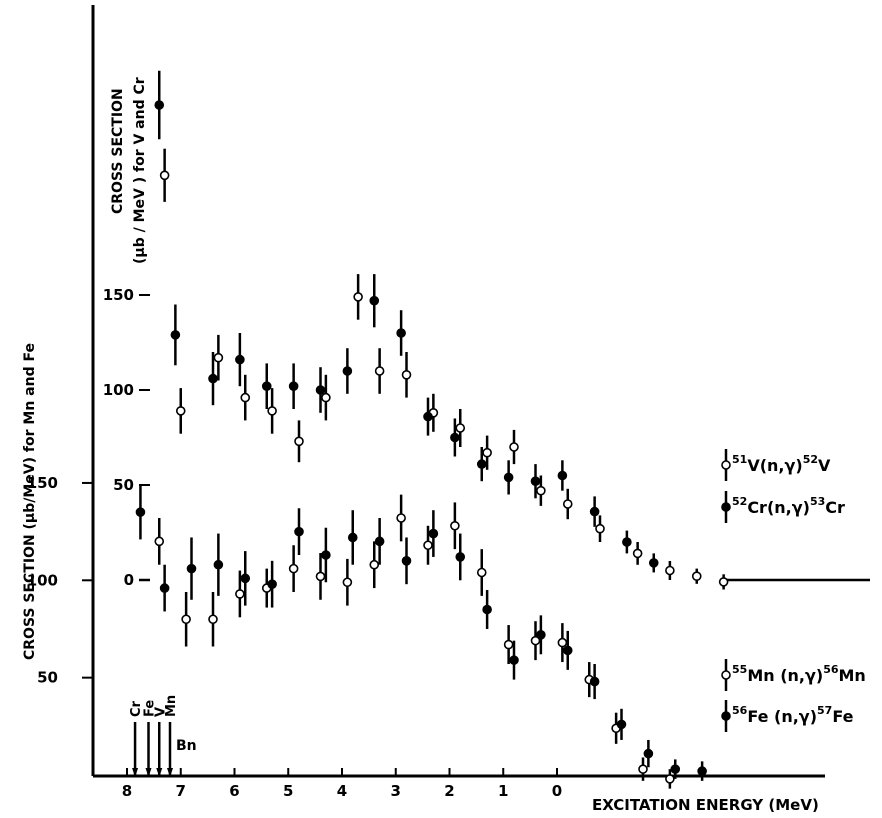 The height and width of the screenshot is (818, 882). What do you see at coordinates (342, 791) in the screenshot?
I see `x-tick-label: 4` at bounding box center [342, 791].